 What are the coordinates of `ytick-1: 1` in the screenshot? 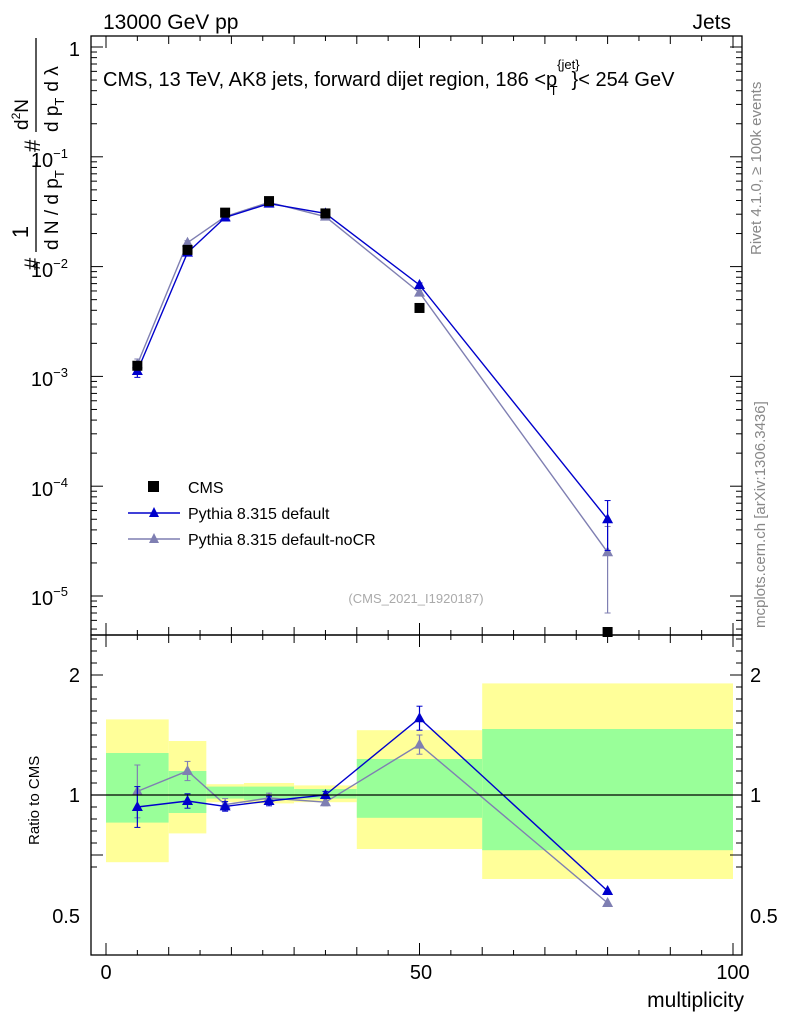 It's located at (74, 50).